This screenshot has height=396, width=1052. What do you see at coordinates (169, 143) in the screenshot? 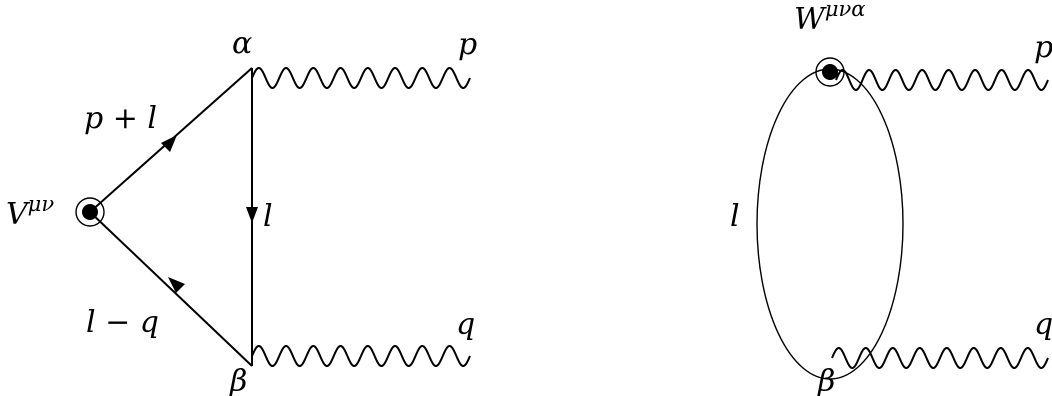
I see `arrow-upper` at bounding box center [169, 143].